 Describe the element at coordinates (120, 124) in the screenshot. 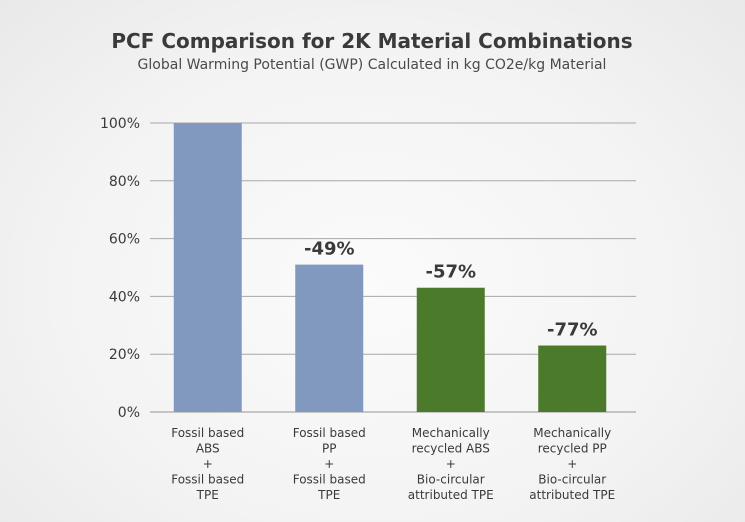

I see `y-tick-label: 100%` at that location.